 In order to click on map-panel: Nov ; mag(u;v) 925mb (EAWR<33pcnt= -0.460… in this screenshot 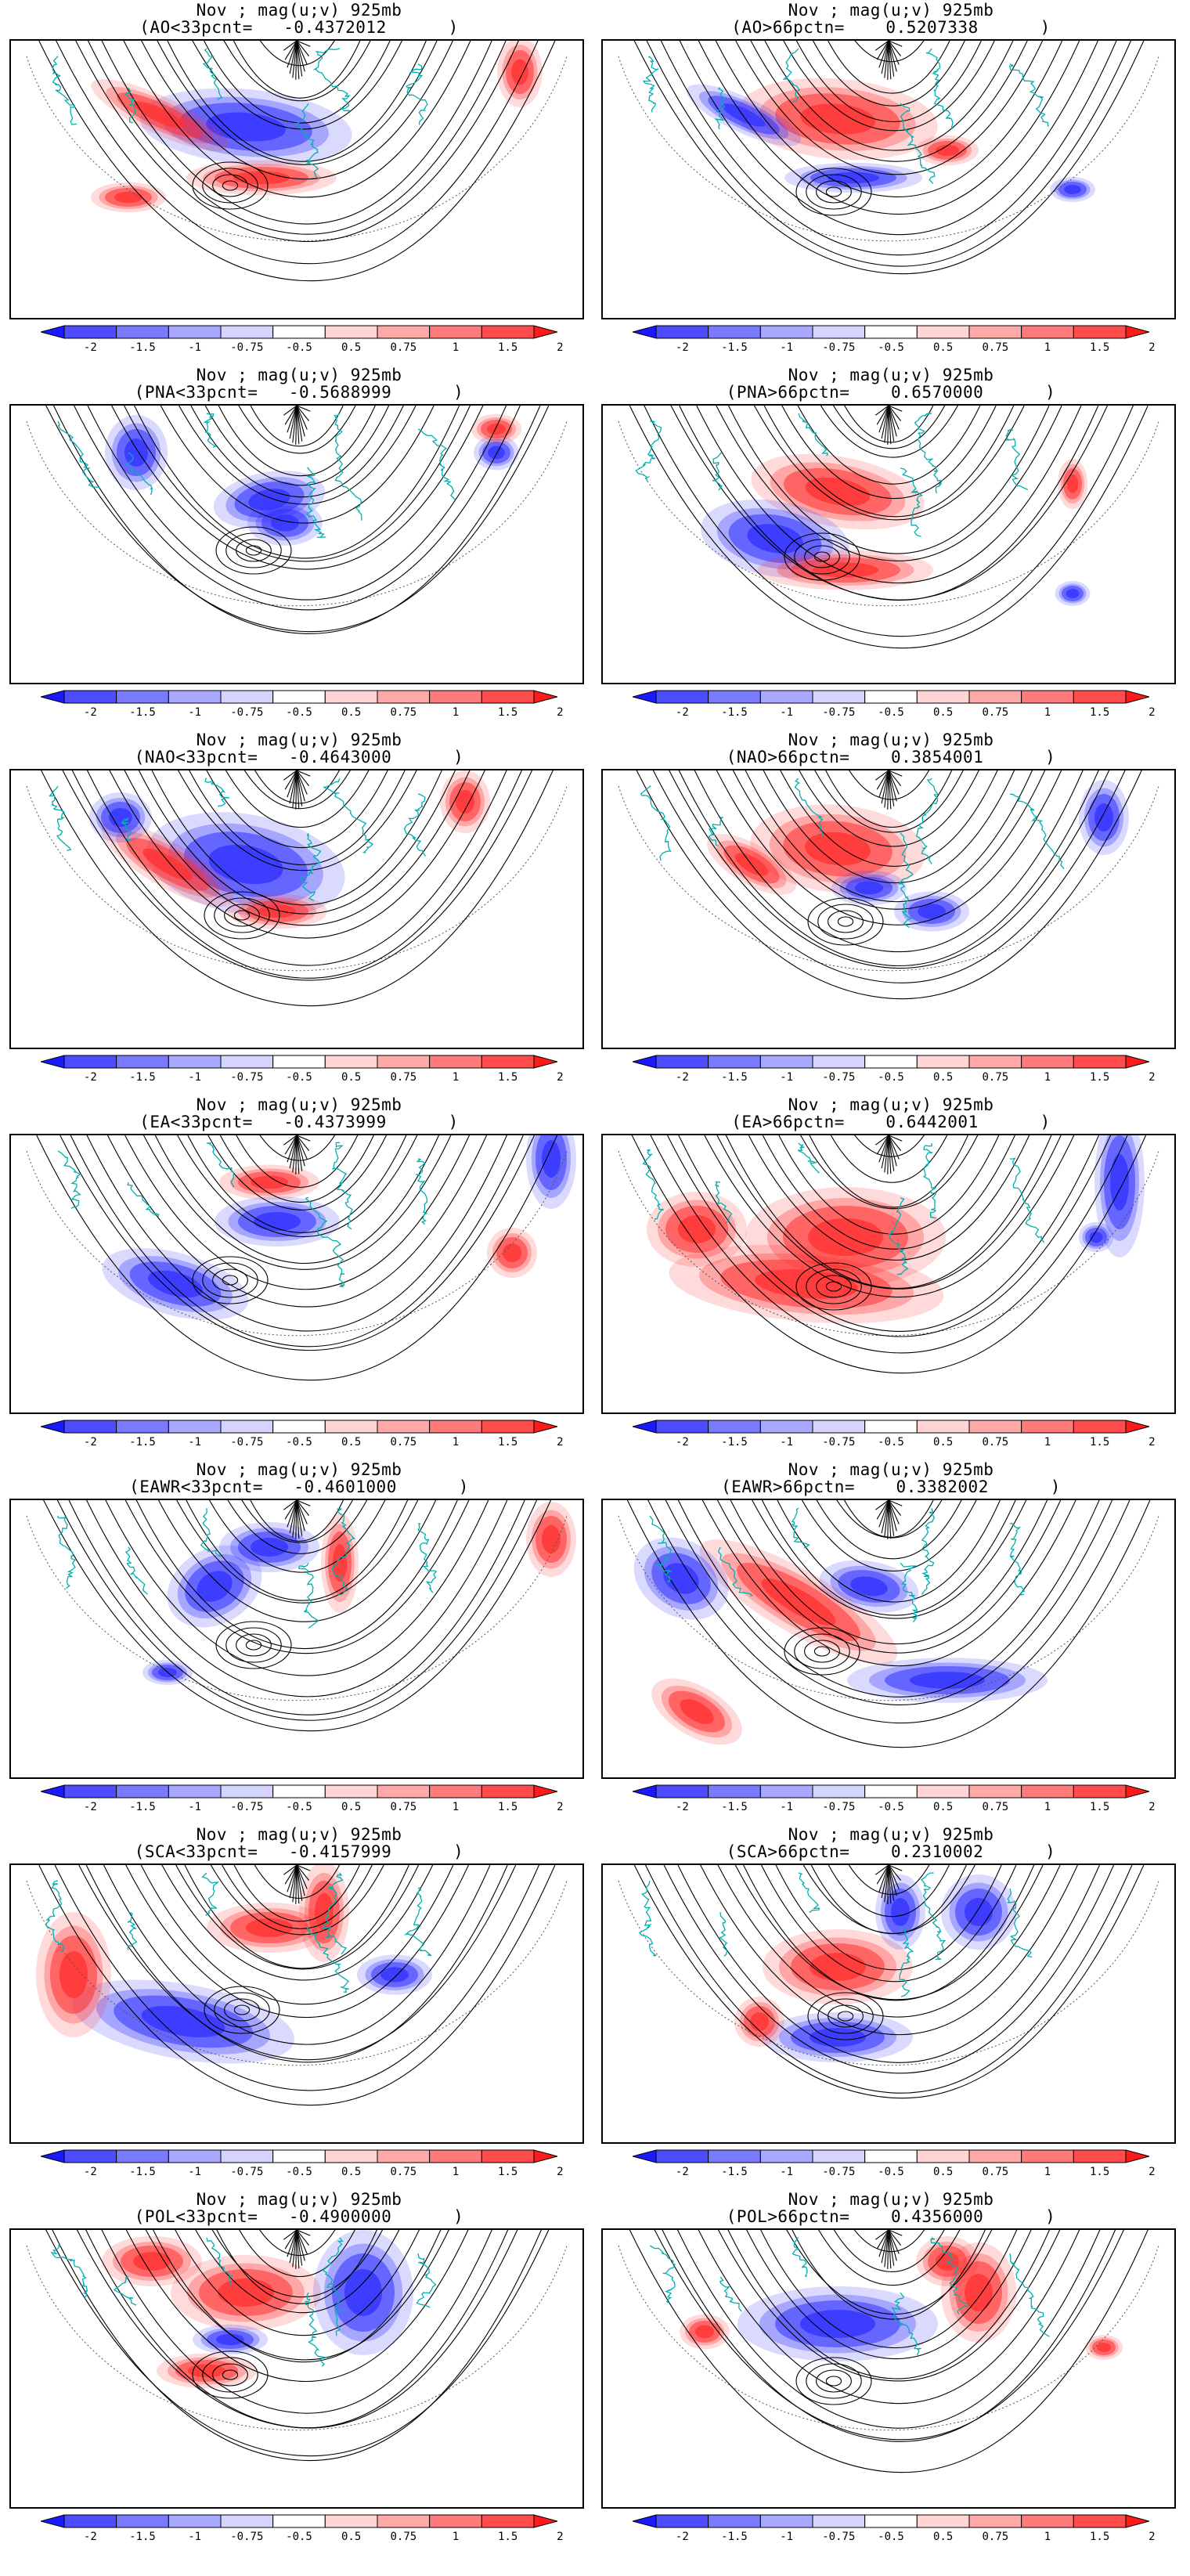, I will do `click(299, 1641)`.